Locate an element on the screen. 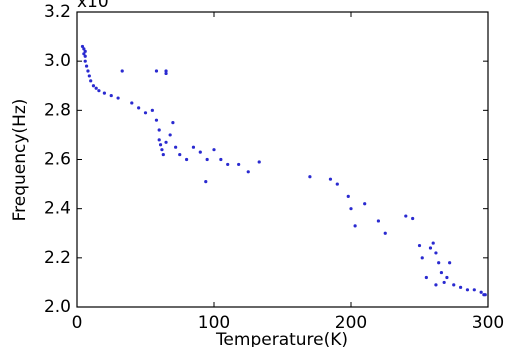 The image size is (507, 347). x-axis-label: Temperature(K) is located at coordinates (281, 338).